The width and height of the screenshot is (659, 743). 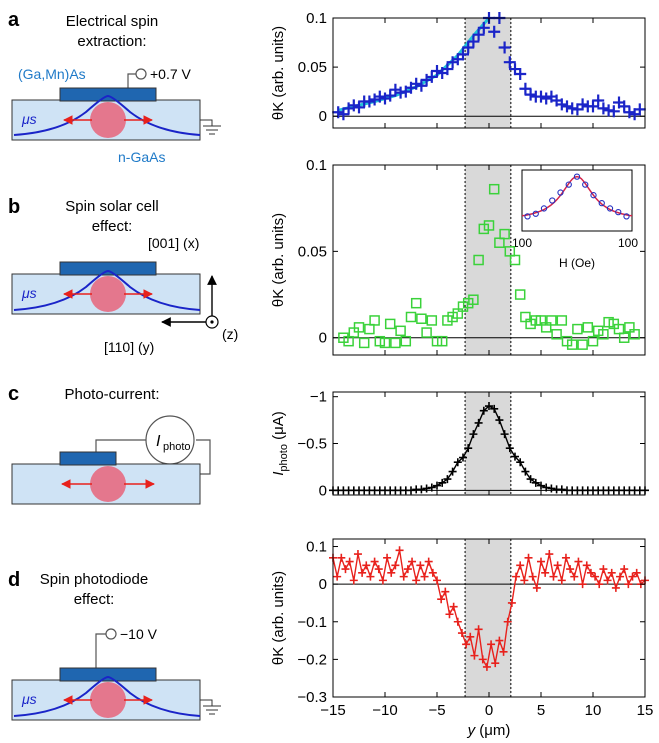 I want to click on x-axis-label: y (μm), so click(x=489, y=730).